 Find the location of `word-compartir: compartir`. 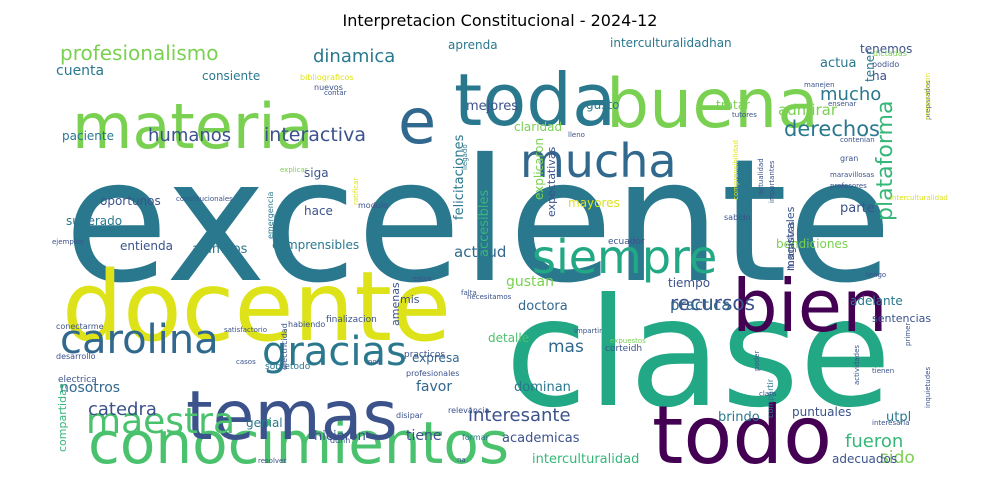

word-compartir: compartir is located at coordinates (770, 398).